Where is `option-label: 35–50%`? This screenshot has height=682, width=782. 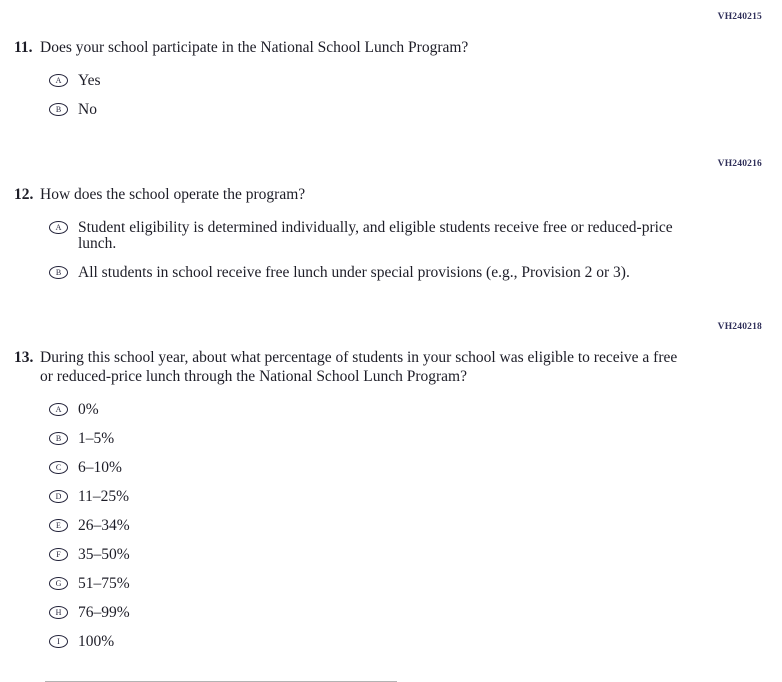 option-label: 35–50% is located at coordinates (104, 554).